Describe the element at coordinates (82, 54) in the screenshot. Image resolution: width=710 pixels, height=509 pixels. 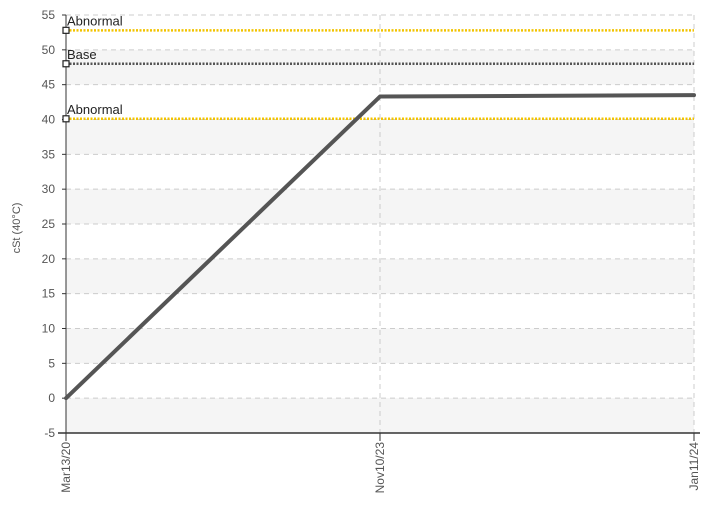
I see `reference-label: Base` at that location.